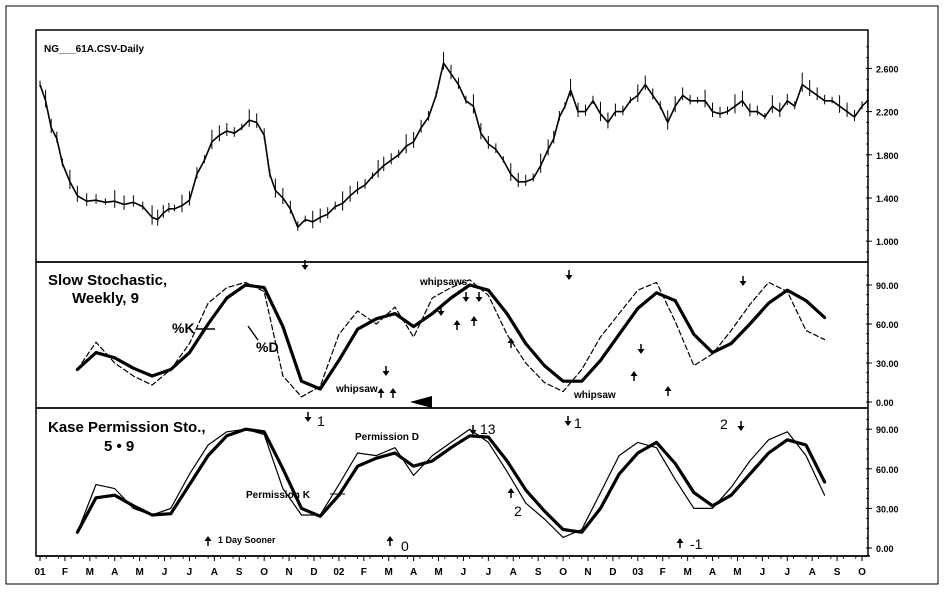 The image size is (944, 595). What do you see at coordinates (887, 156) in the screenshot?
I see `y-tick-label: 1.800` at bounding box center [887, 156].